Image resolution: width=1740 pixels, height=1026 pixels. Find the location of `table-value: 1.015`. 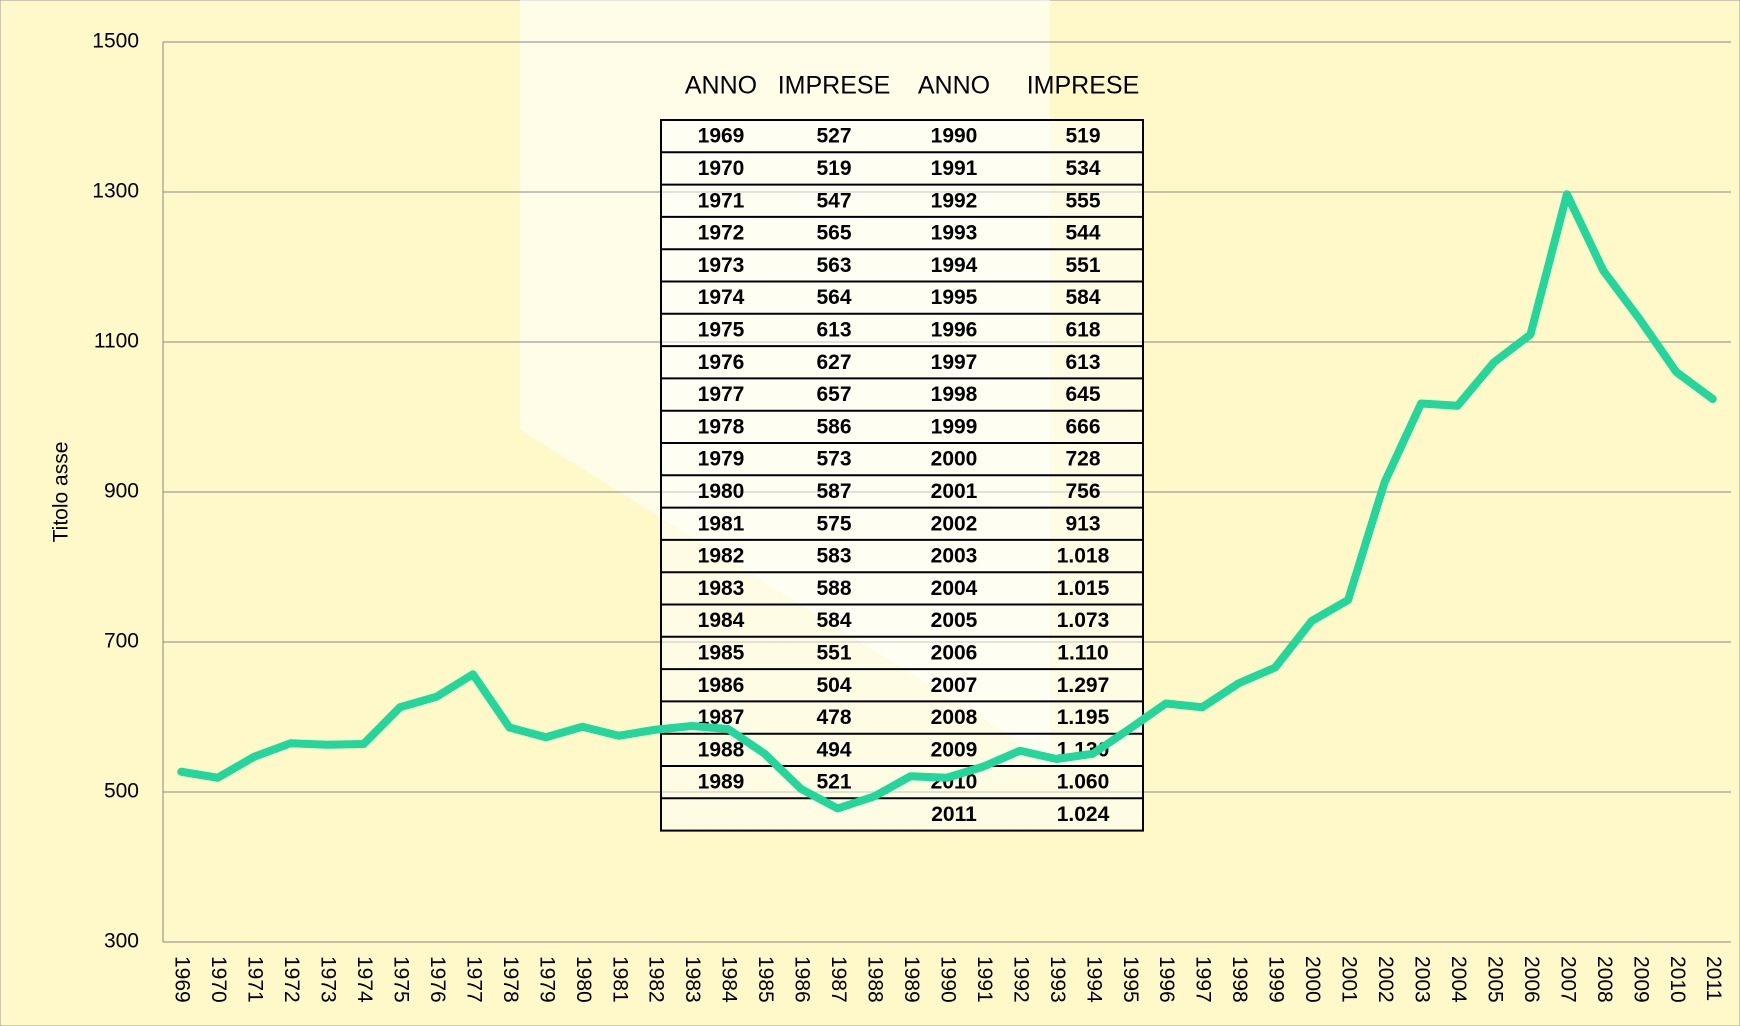

table-value: 1.015 is located at coordinates (1083, 588).